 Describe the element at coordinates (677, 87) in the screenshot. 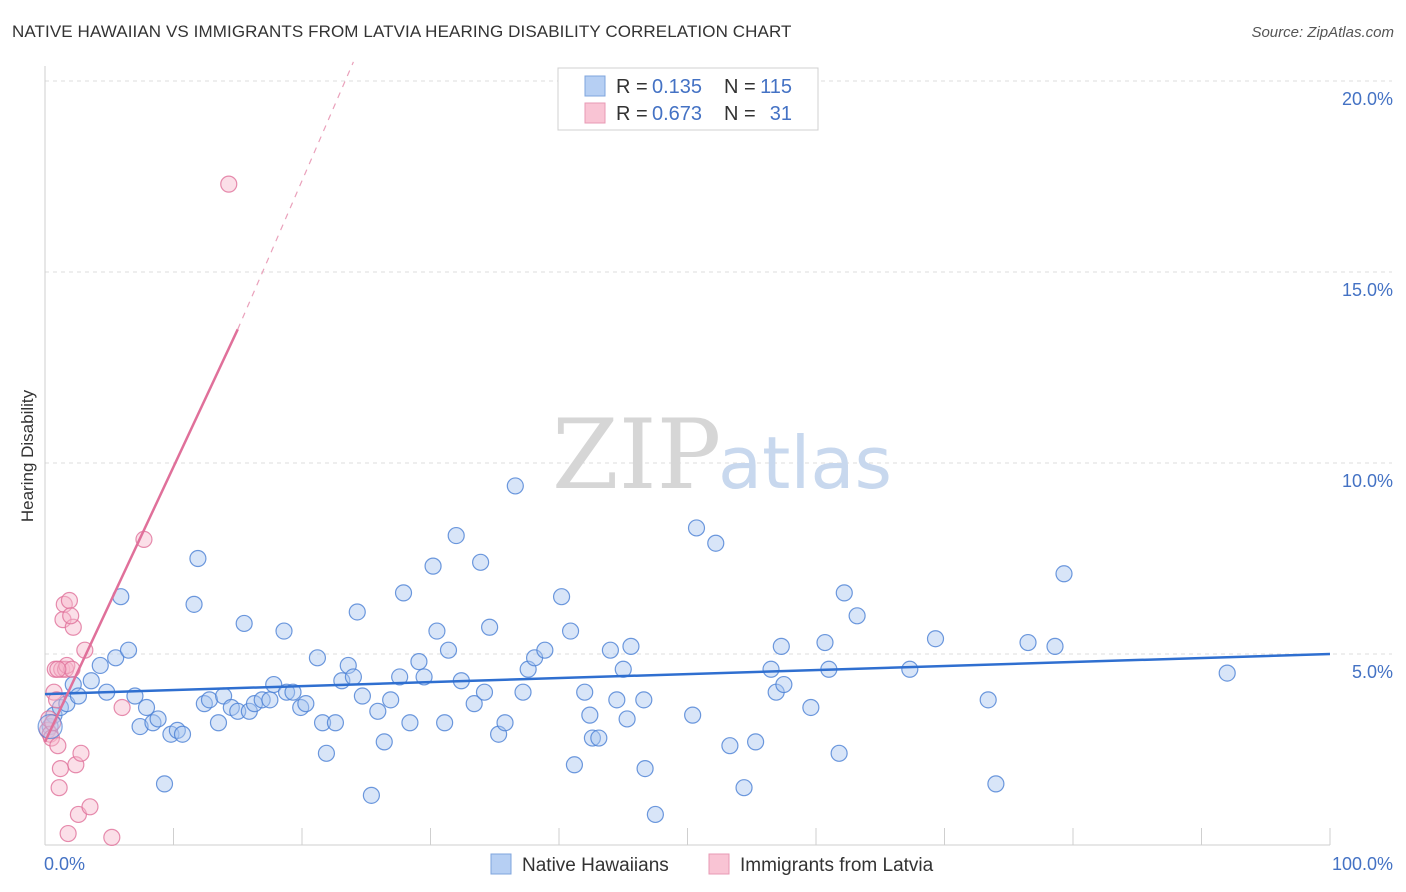

I see `stats-r-value-1: 0.135` at that location.